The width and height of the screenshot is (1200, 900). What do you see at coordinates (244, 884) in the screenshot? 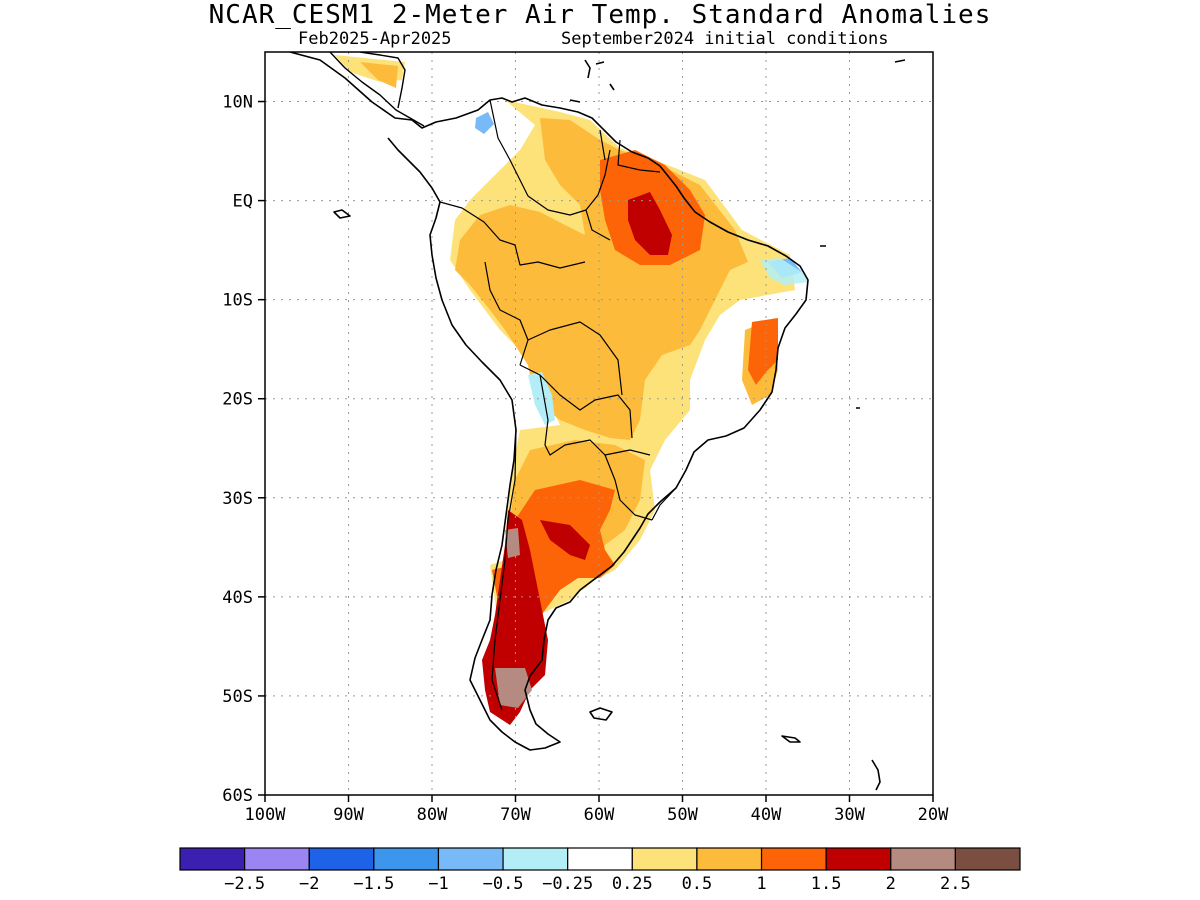
I see `colorbar-label: −2.5` at bounding box center [244, 884].